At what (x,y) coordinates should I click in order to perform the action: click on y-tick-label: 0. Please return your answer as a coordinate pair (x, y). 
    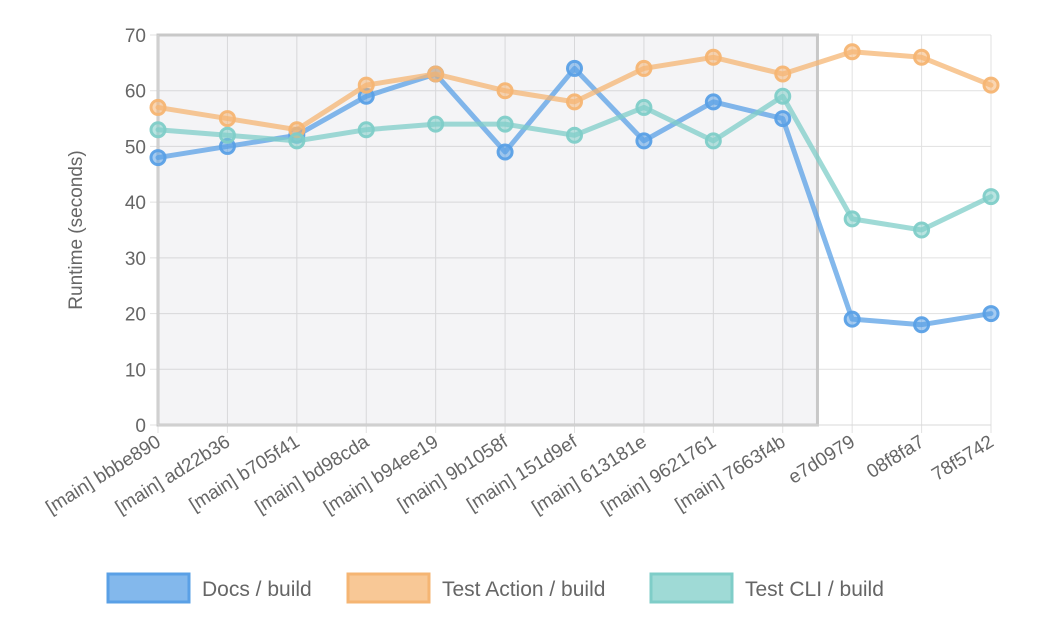
    Looking at the image, I should click on (140, 426).